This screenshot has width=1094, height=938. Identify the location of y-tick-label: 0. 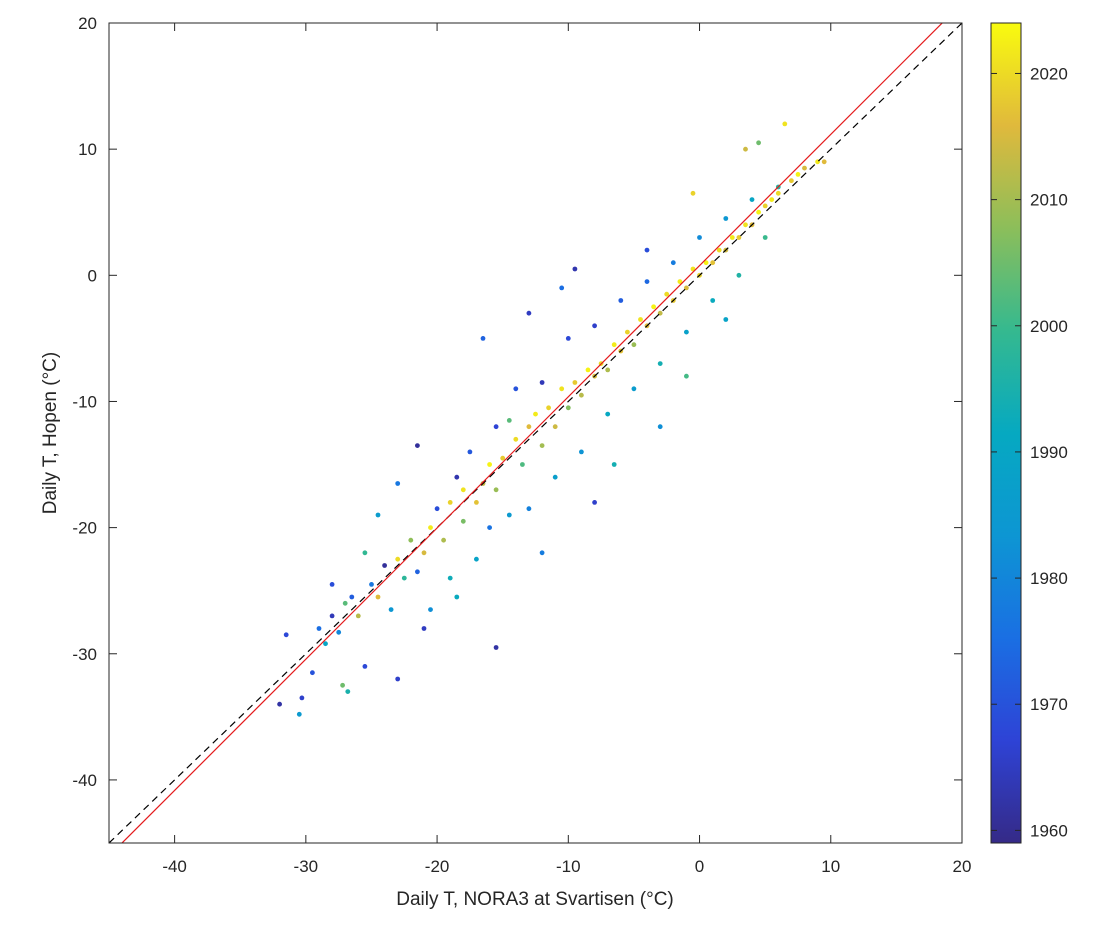
(92, 275).